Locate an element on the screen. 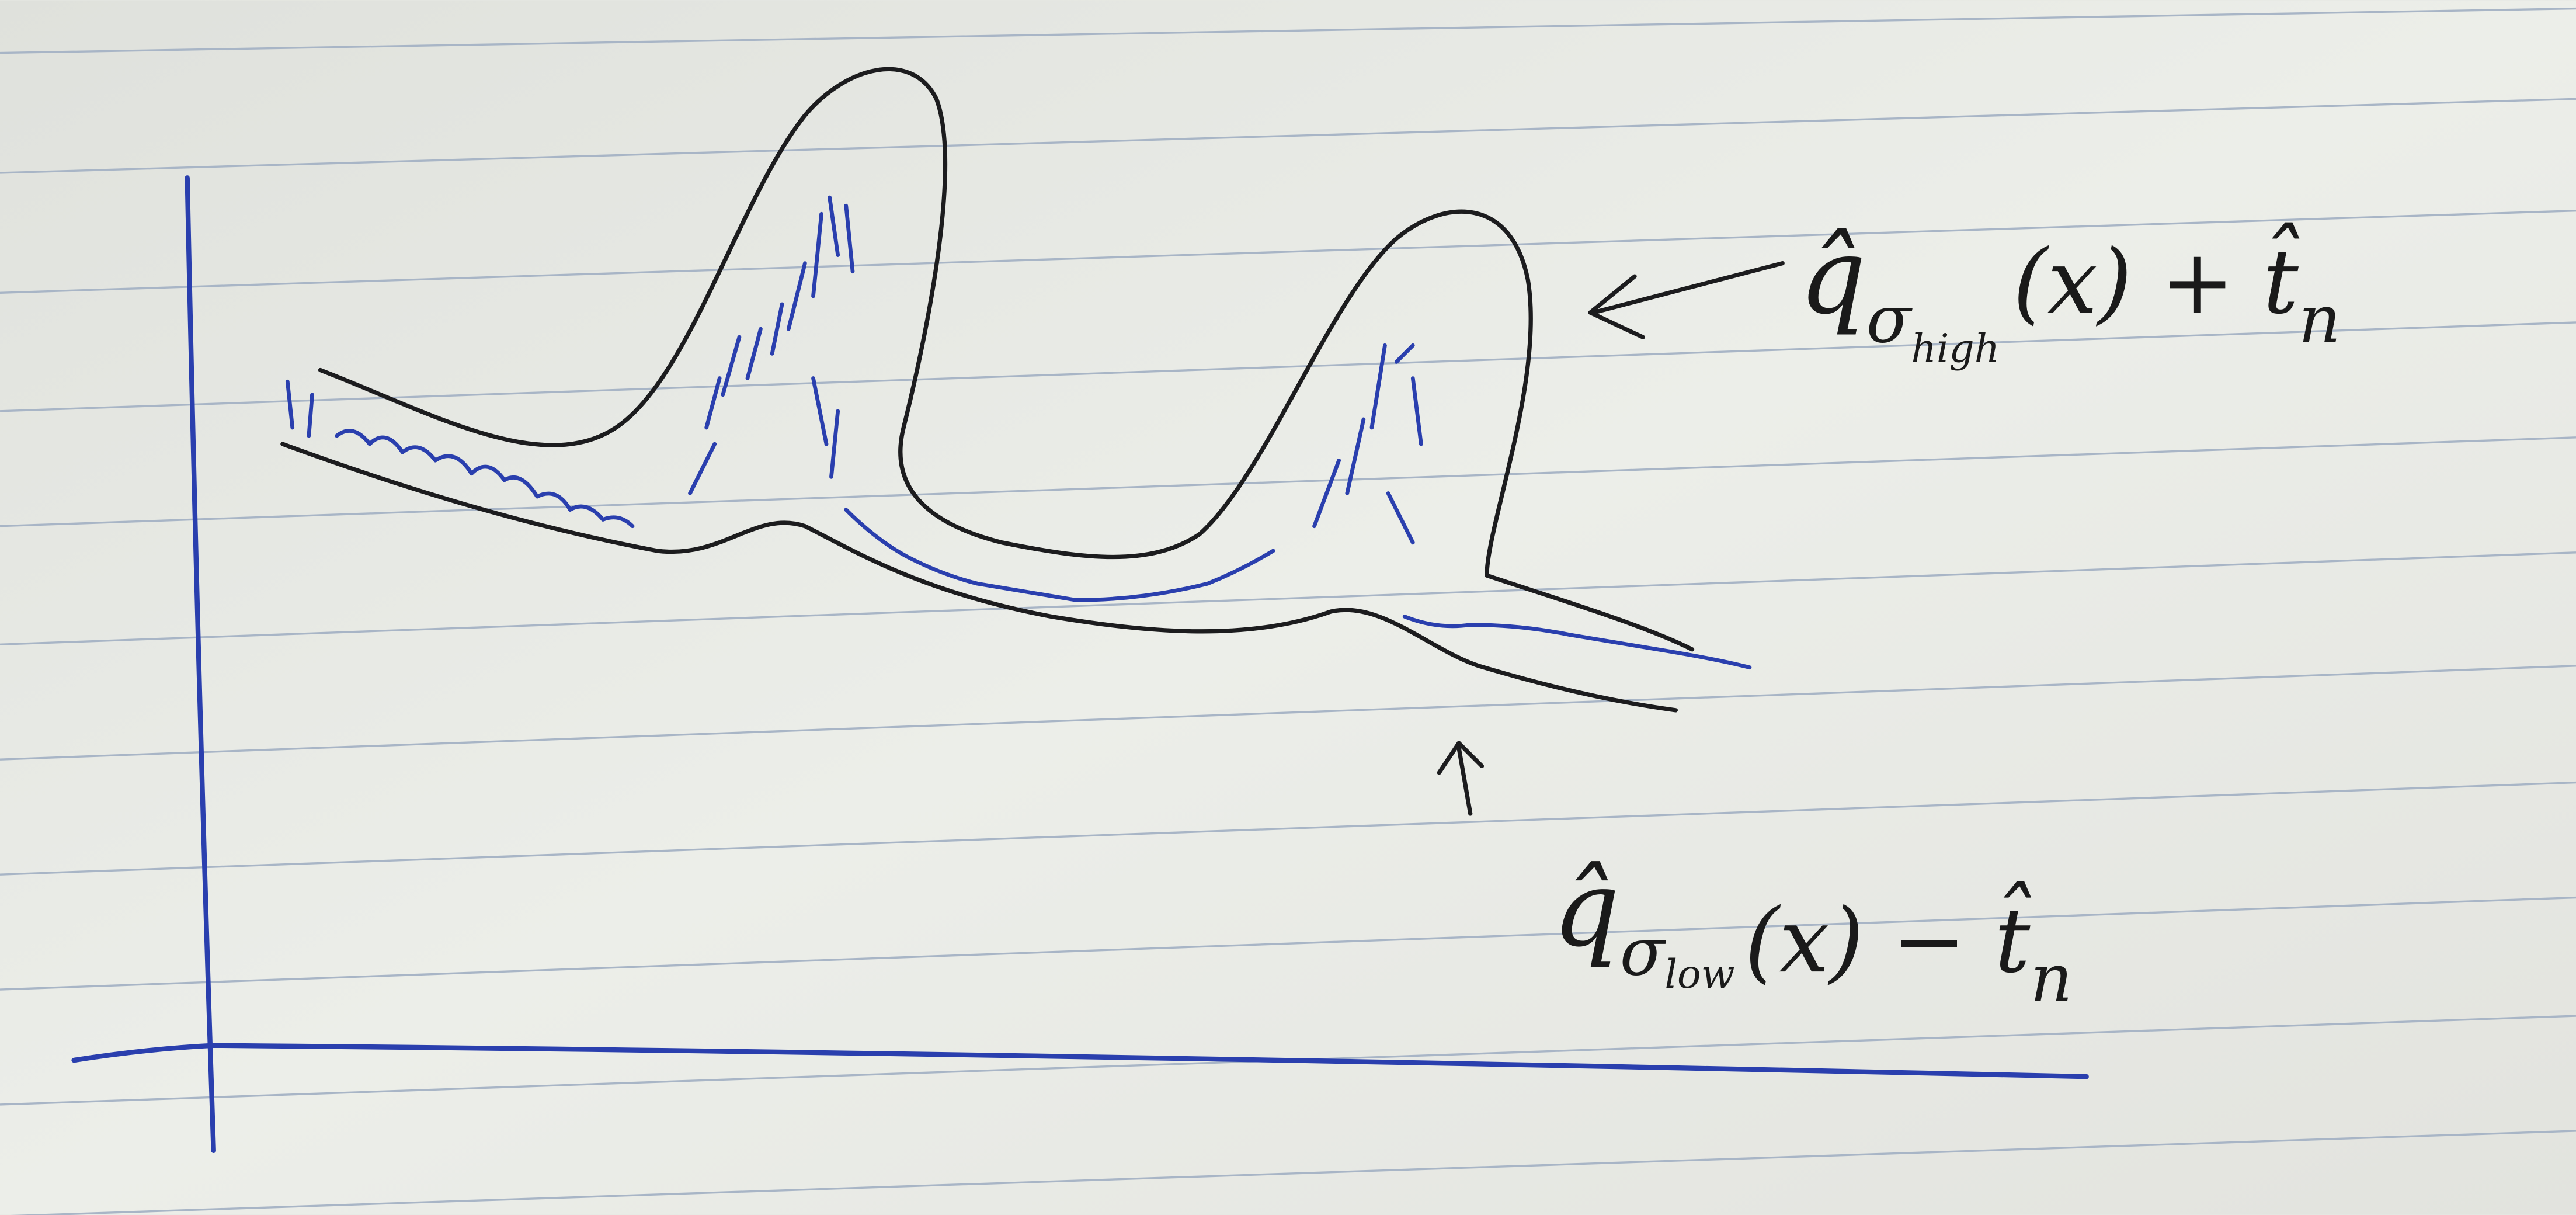  upper-label: q̂σhigh (x) + t̂n is located at coordinates (2070, 293).